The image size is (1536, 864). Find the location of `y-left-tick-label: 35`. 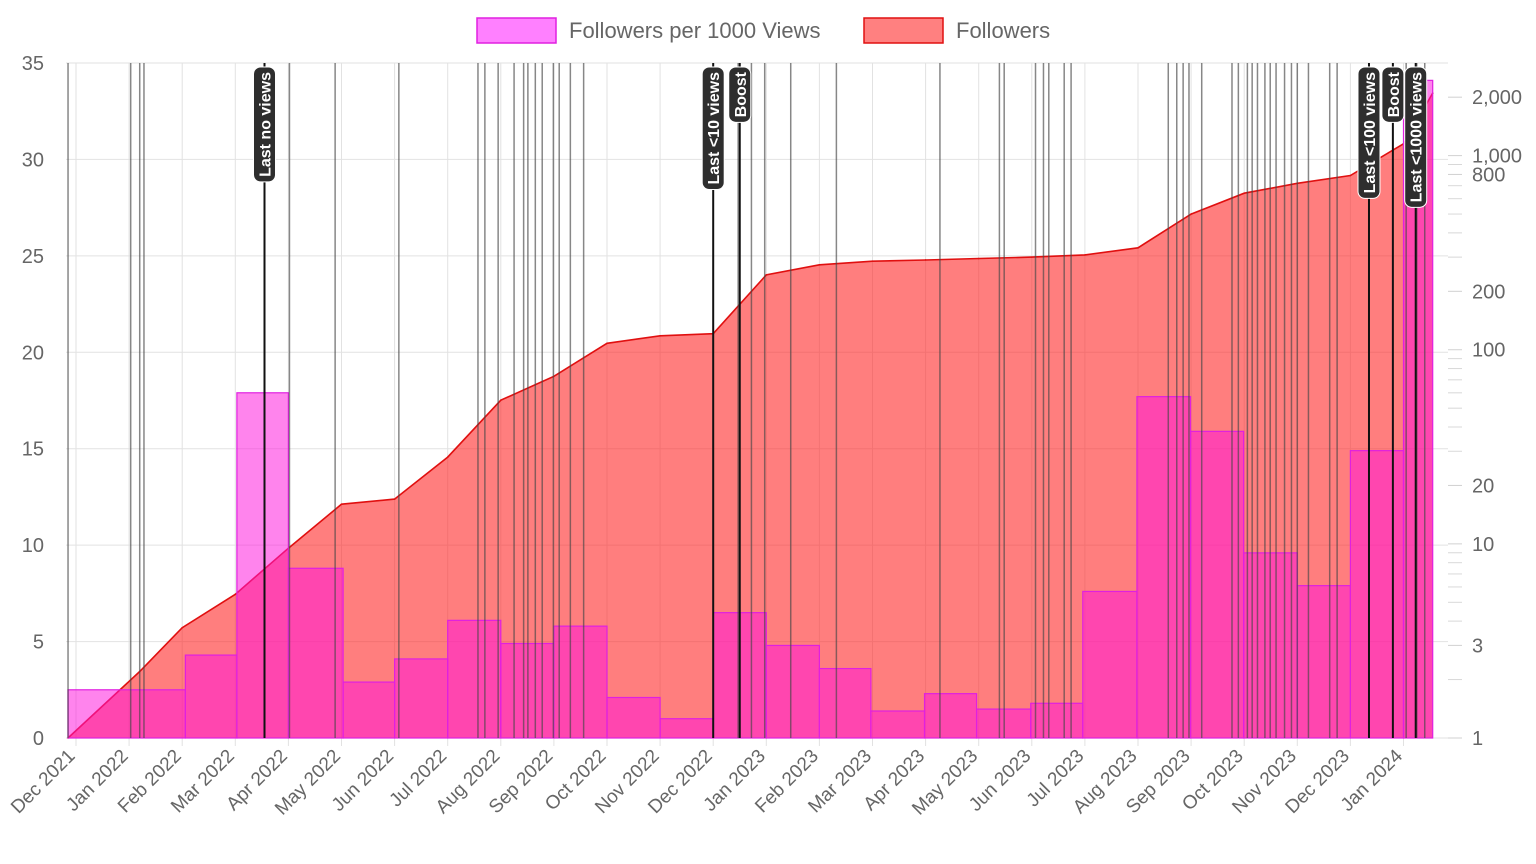

y-left-tick-label: 35 is located at coordinates (33, 64).